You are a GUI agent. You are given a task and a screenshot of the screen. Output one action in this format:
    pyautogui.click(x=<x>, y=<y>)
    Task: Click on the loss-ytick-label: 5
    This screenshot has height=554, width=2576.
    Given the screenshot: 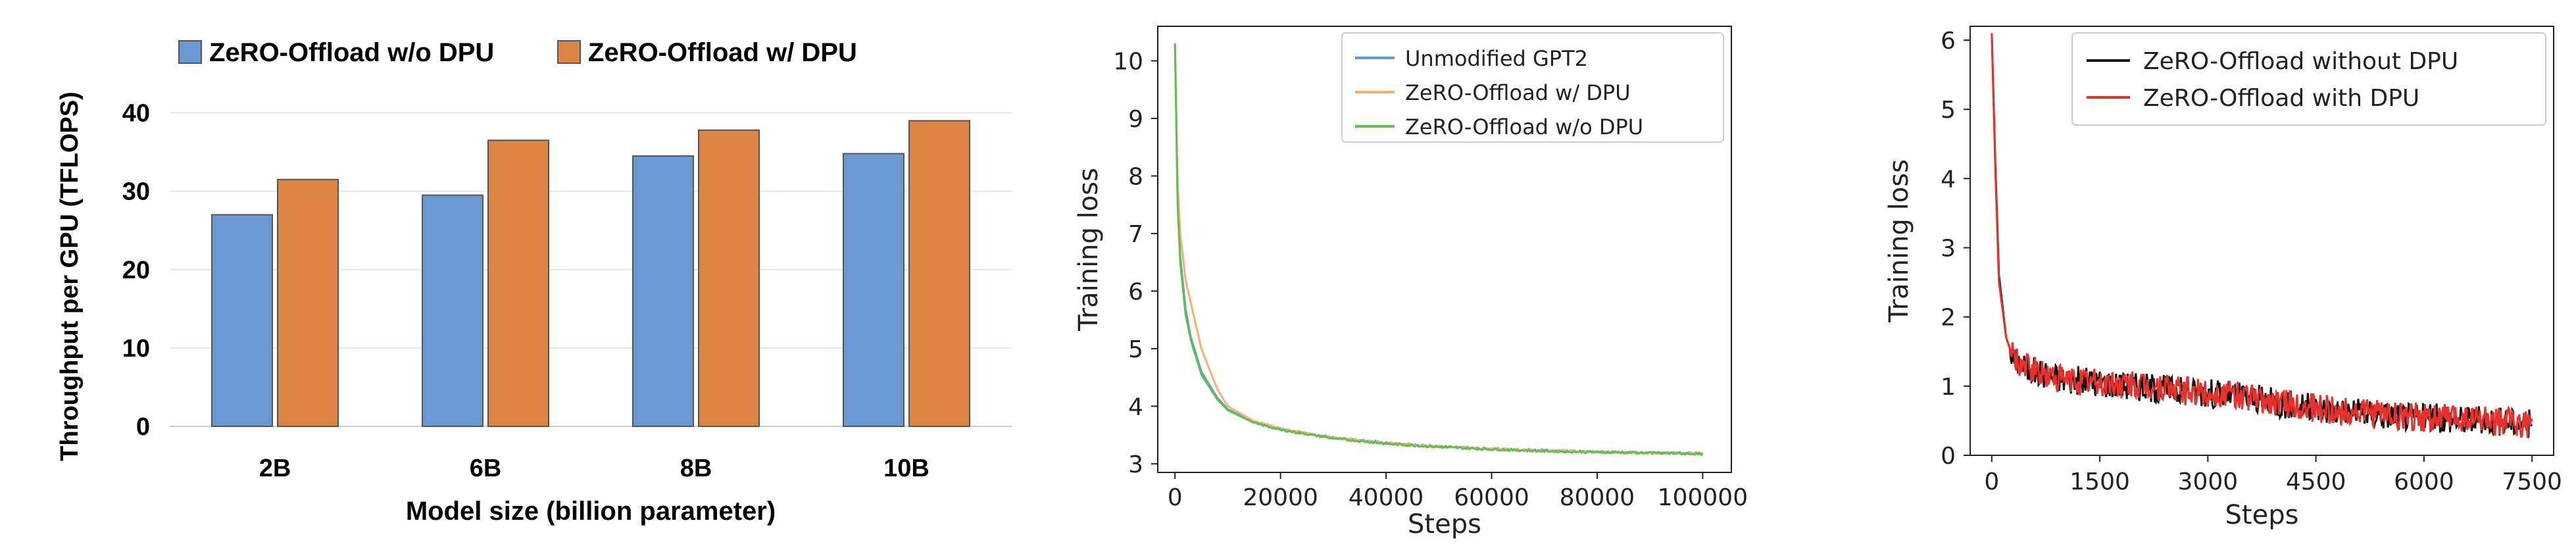 What is the action you would take?
    pyautogui.click(x=1135, y=349)
    